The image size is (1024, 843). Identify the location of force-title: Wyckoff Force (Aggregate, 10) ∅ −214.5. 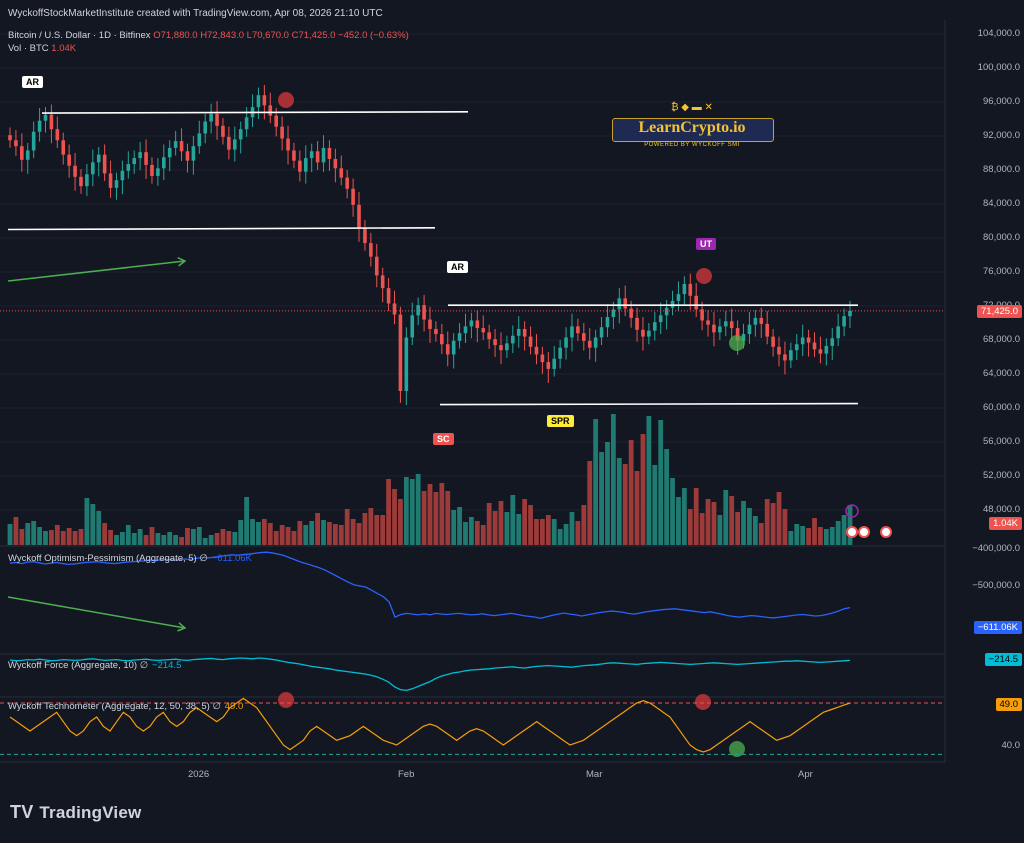
(94, 665).